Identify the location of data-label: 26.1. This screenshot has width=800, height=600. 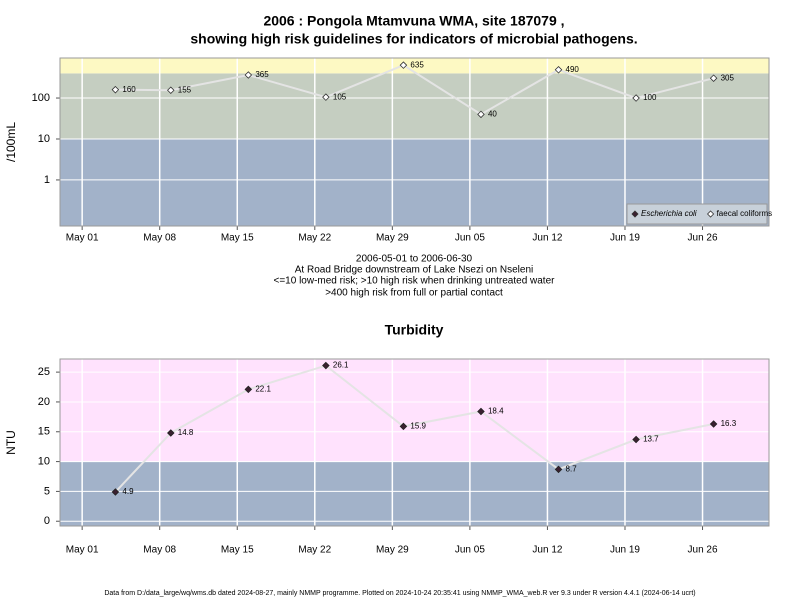
(341, 365).